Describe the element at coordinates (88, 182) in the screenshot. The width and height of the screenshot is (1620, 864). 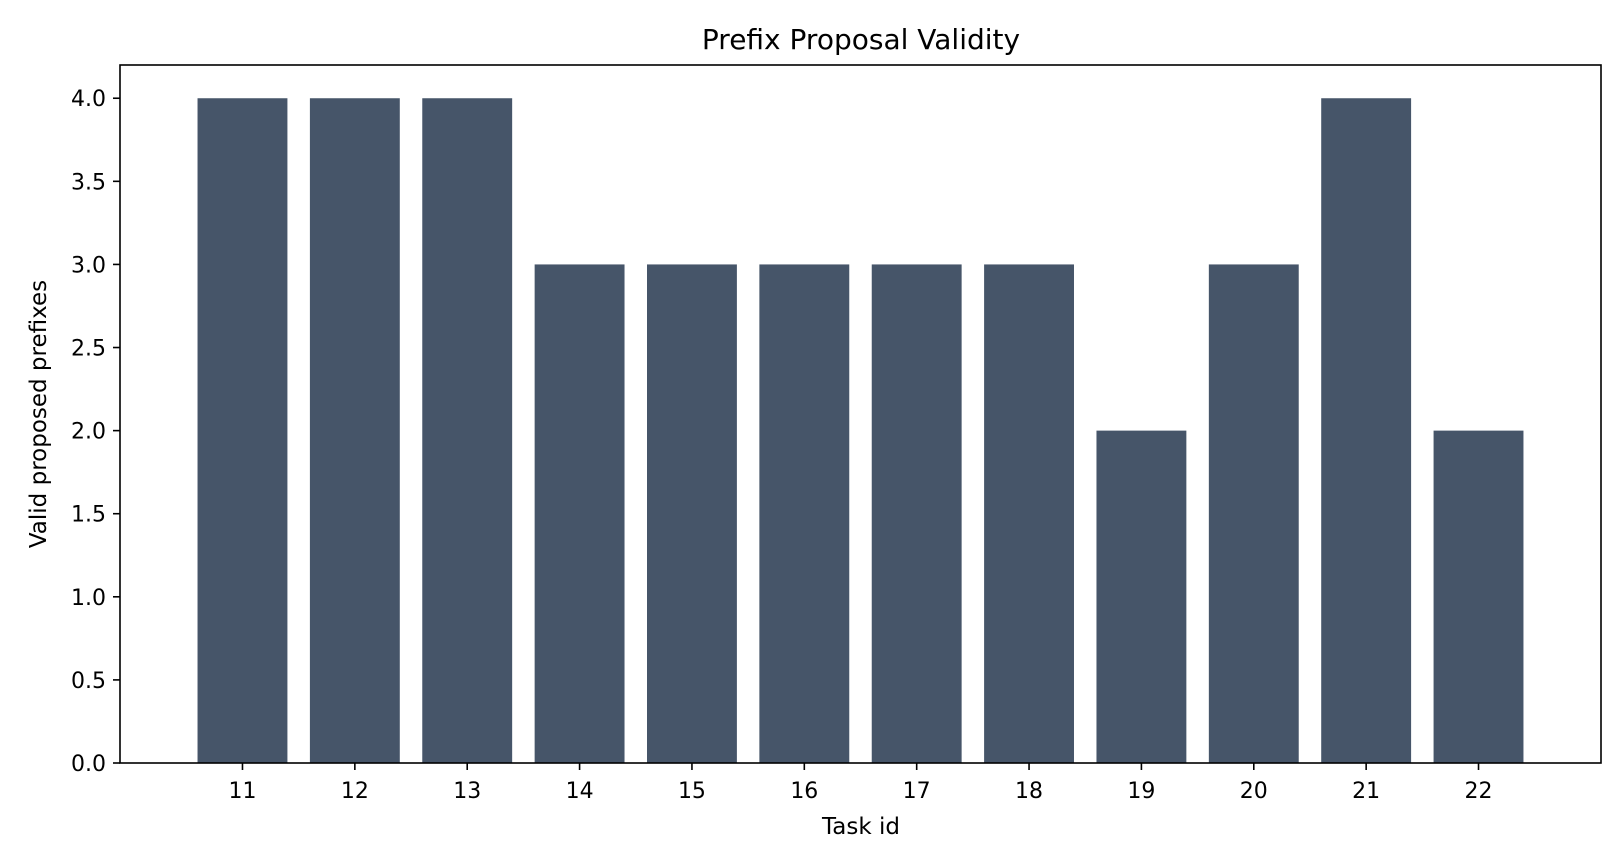
I see `y-tick-label: 3.5` at that location.